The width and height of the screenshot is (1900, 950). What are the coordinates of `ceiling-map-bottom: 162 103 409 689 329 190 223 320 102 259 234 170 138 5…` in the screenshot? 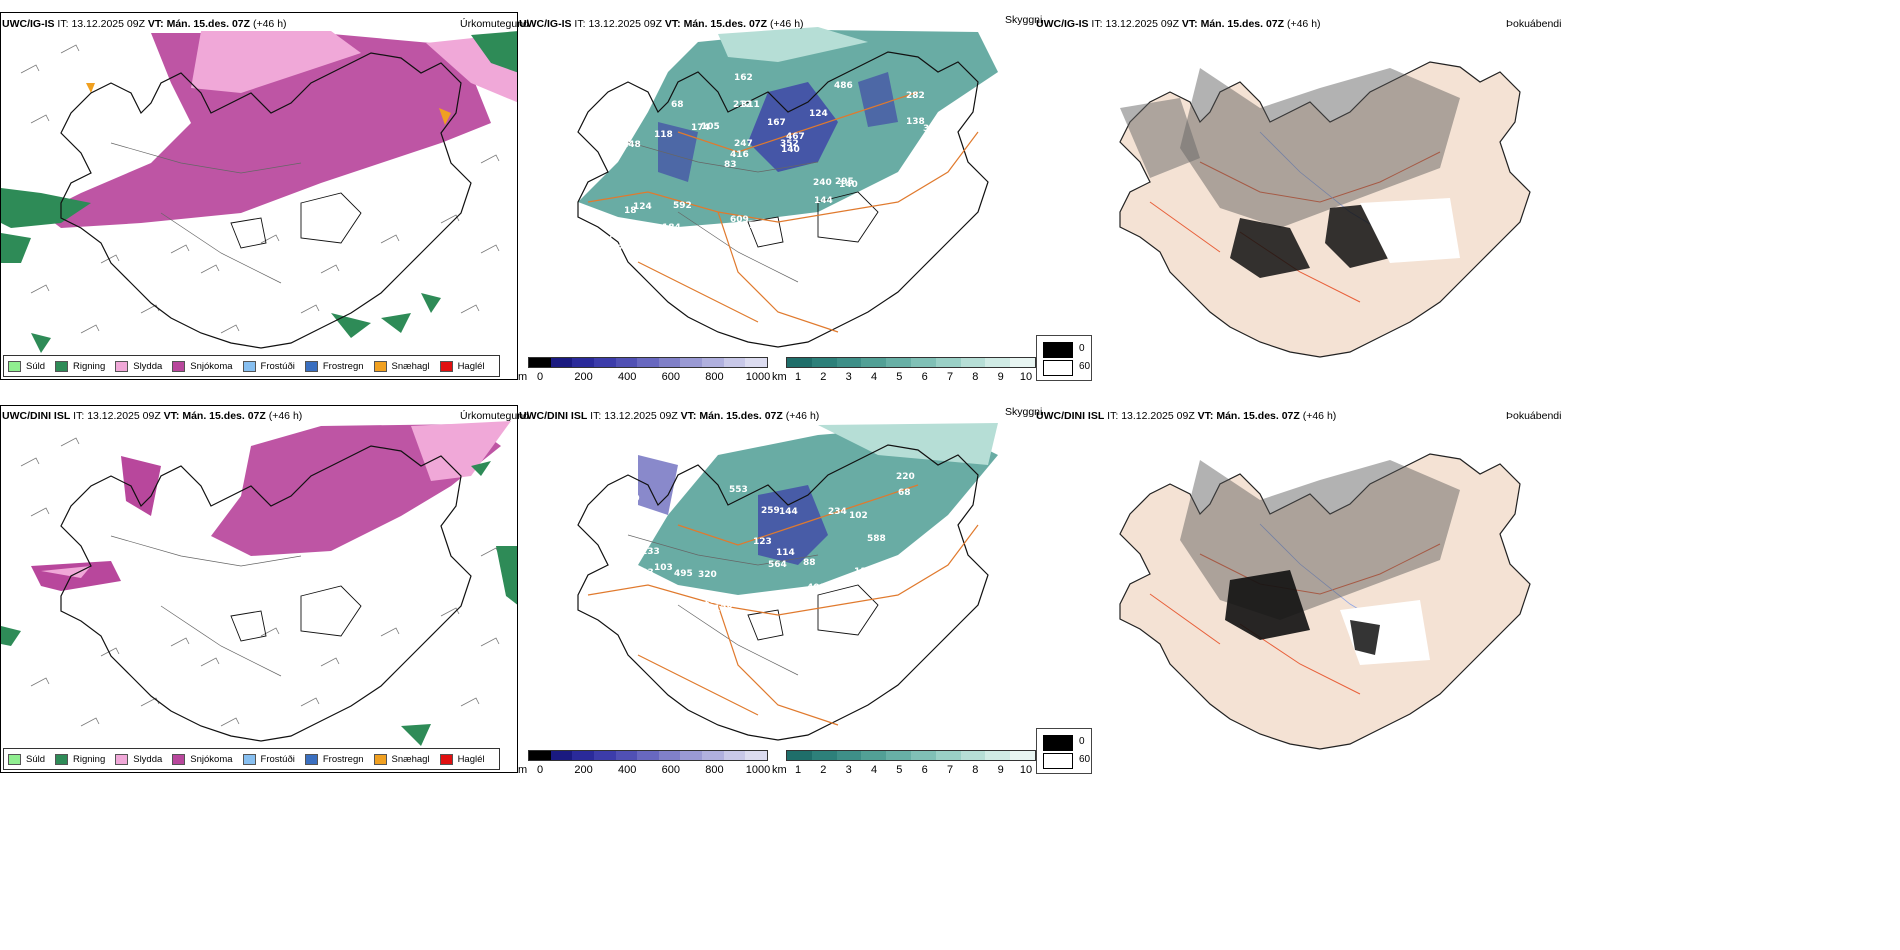 It's located at (787, 582).